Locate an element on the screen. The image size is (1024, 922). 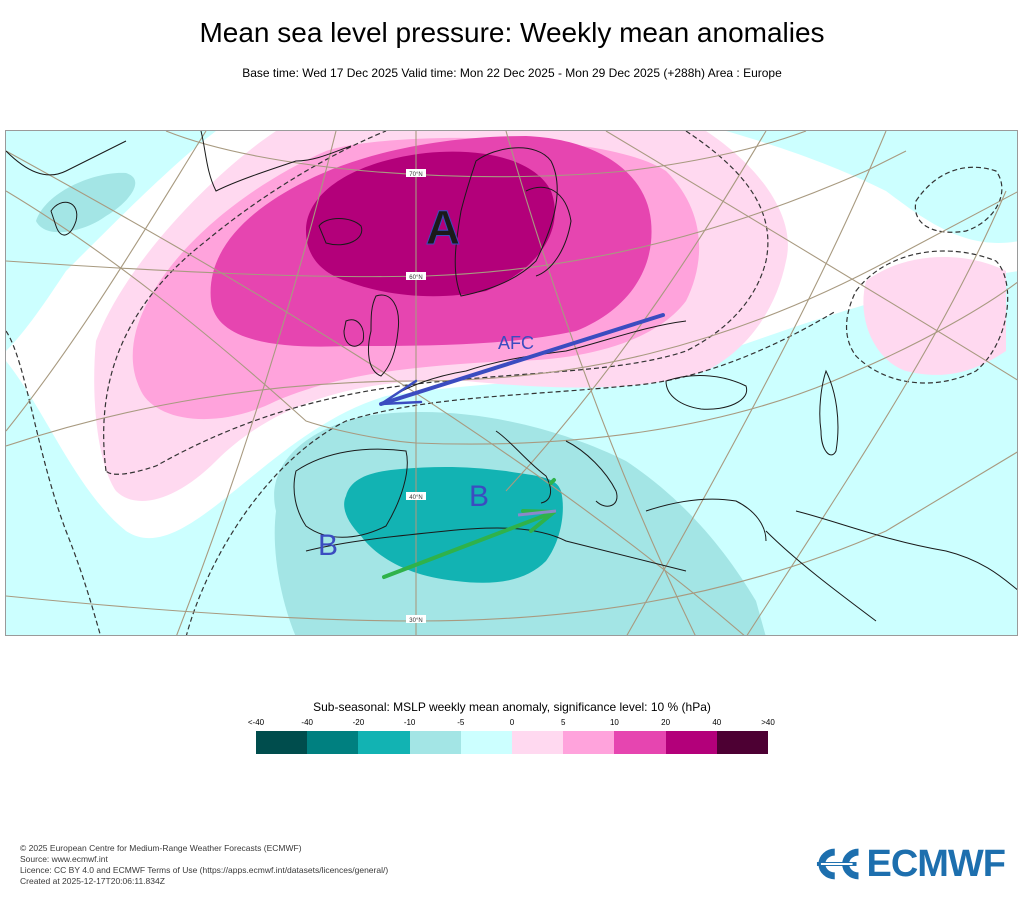
legend-tick: 0 is located at coordinates (512, 722).